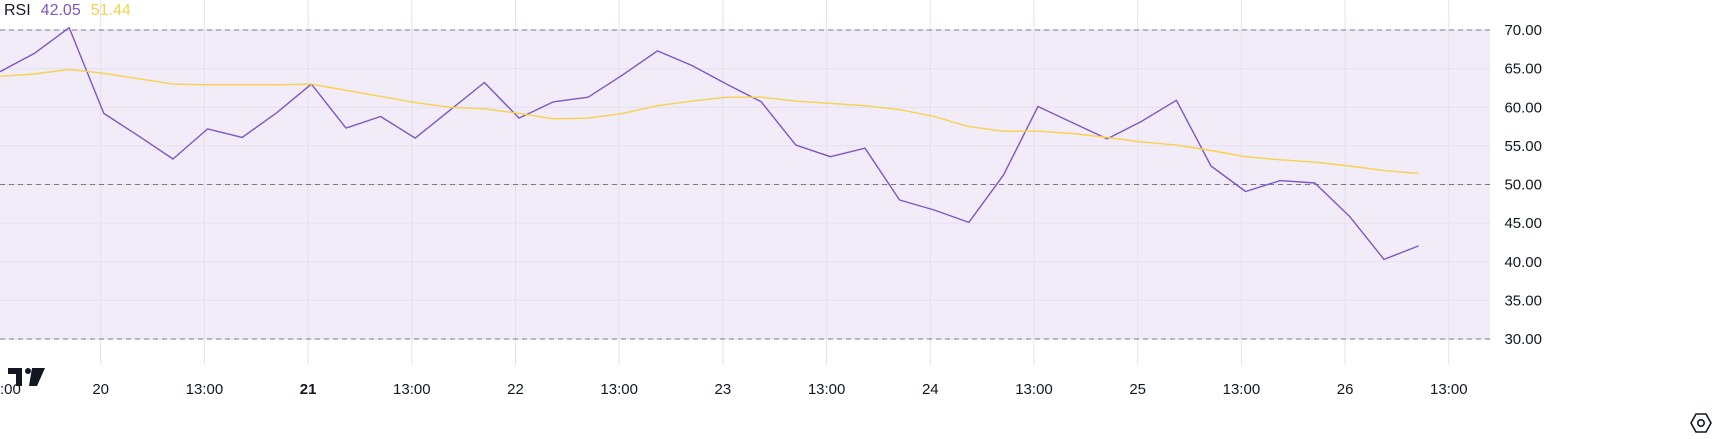 This screenshot has height=439, width=1722. What do you see at coordinates (10, 389) in the screenshot?
I see `x-tick-label: :00` at bounding box center [10, 389].